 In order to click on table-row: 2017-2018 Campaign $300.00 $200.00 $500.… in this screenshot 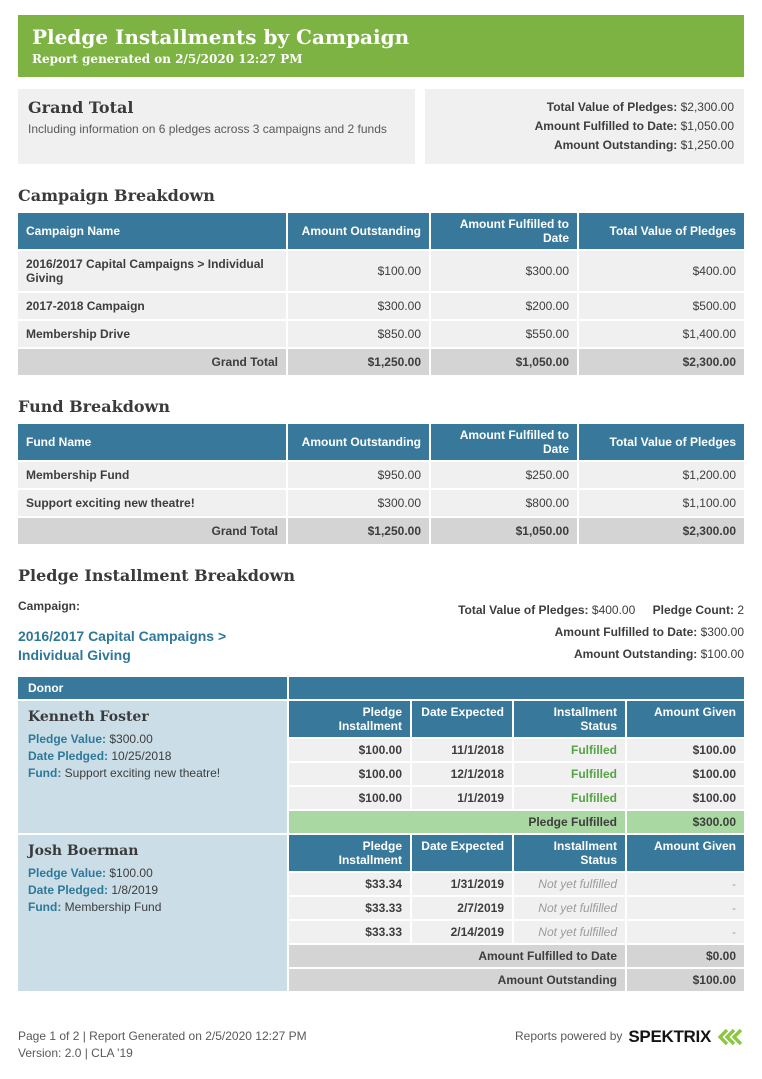, I will do `click(381, 305)`.